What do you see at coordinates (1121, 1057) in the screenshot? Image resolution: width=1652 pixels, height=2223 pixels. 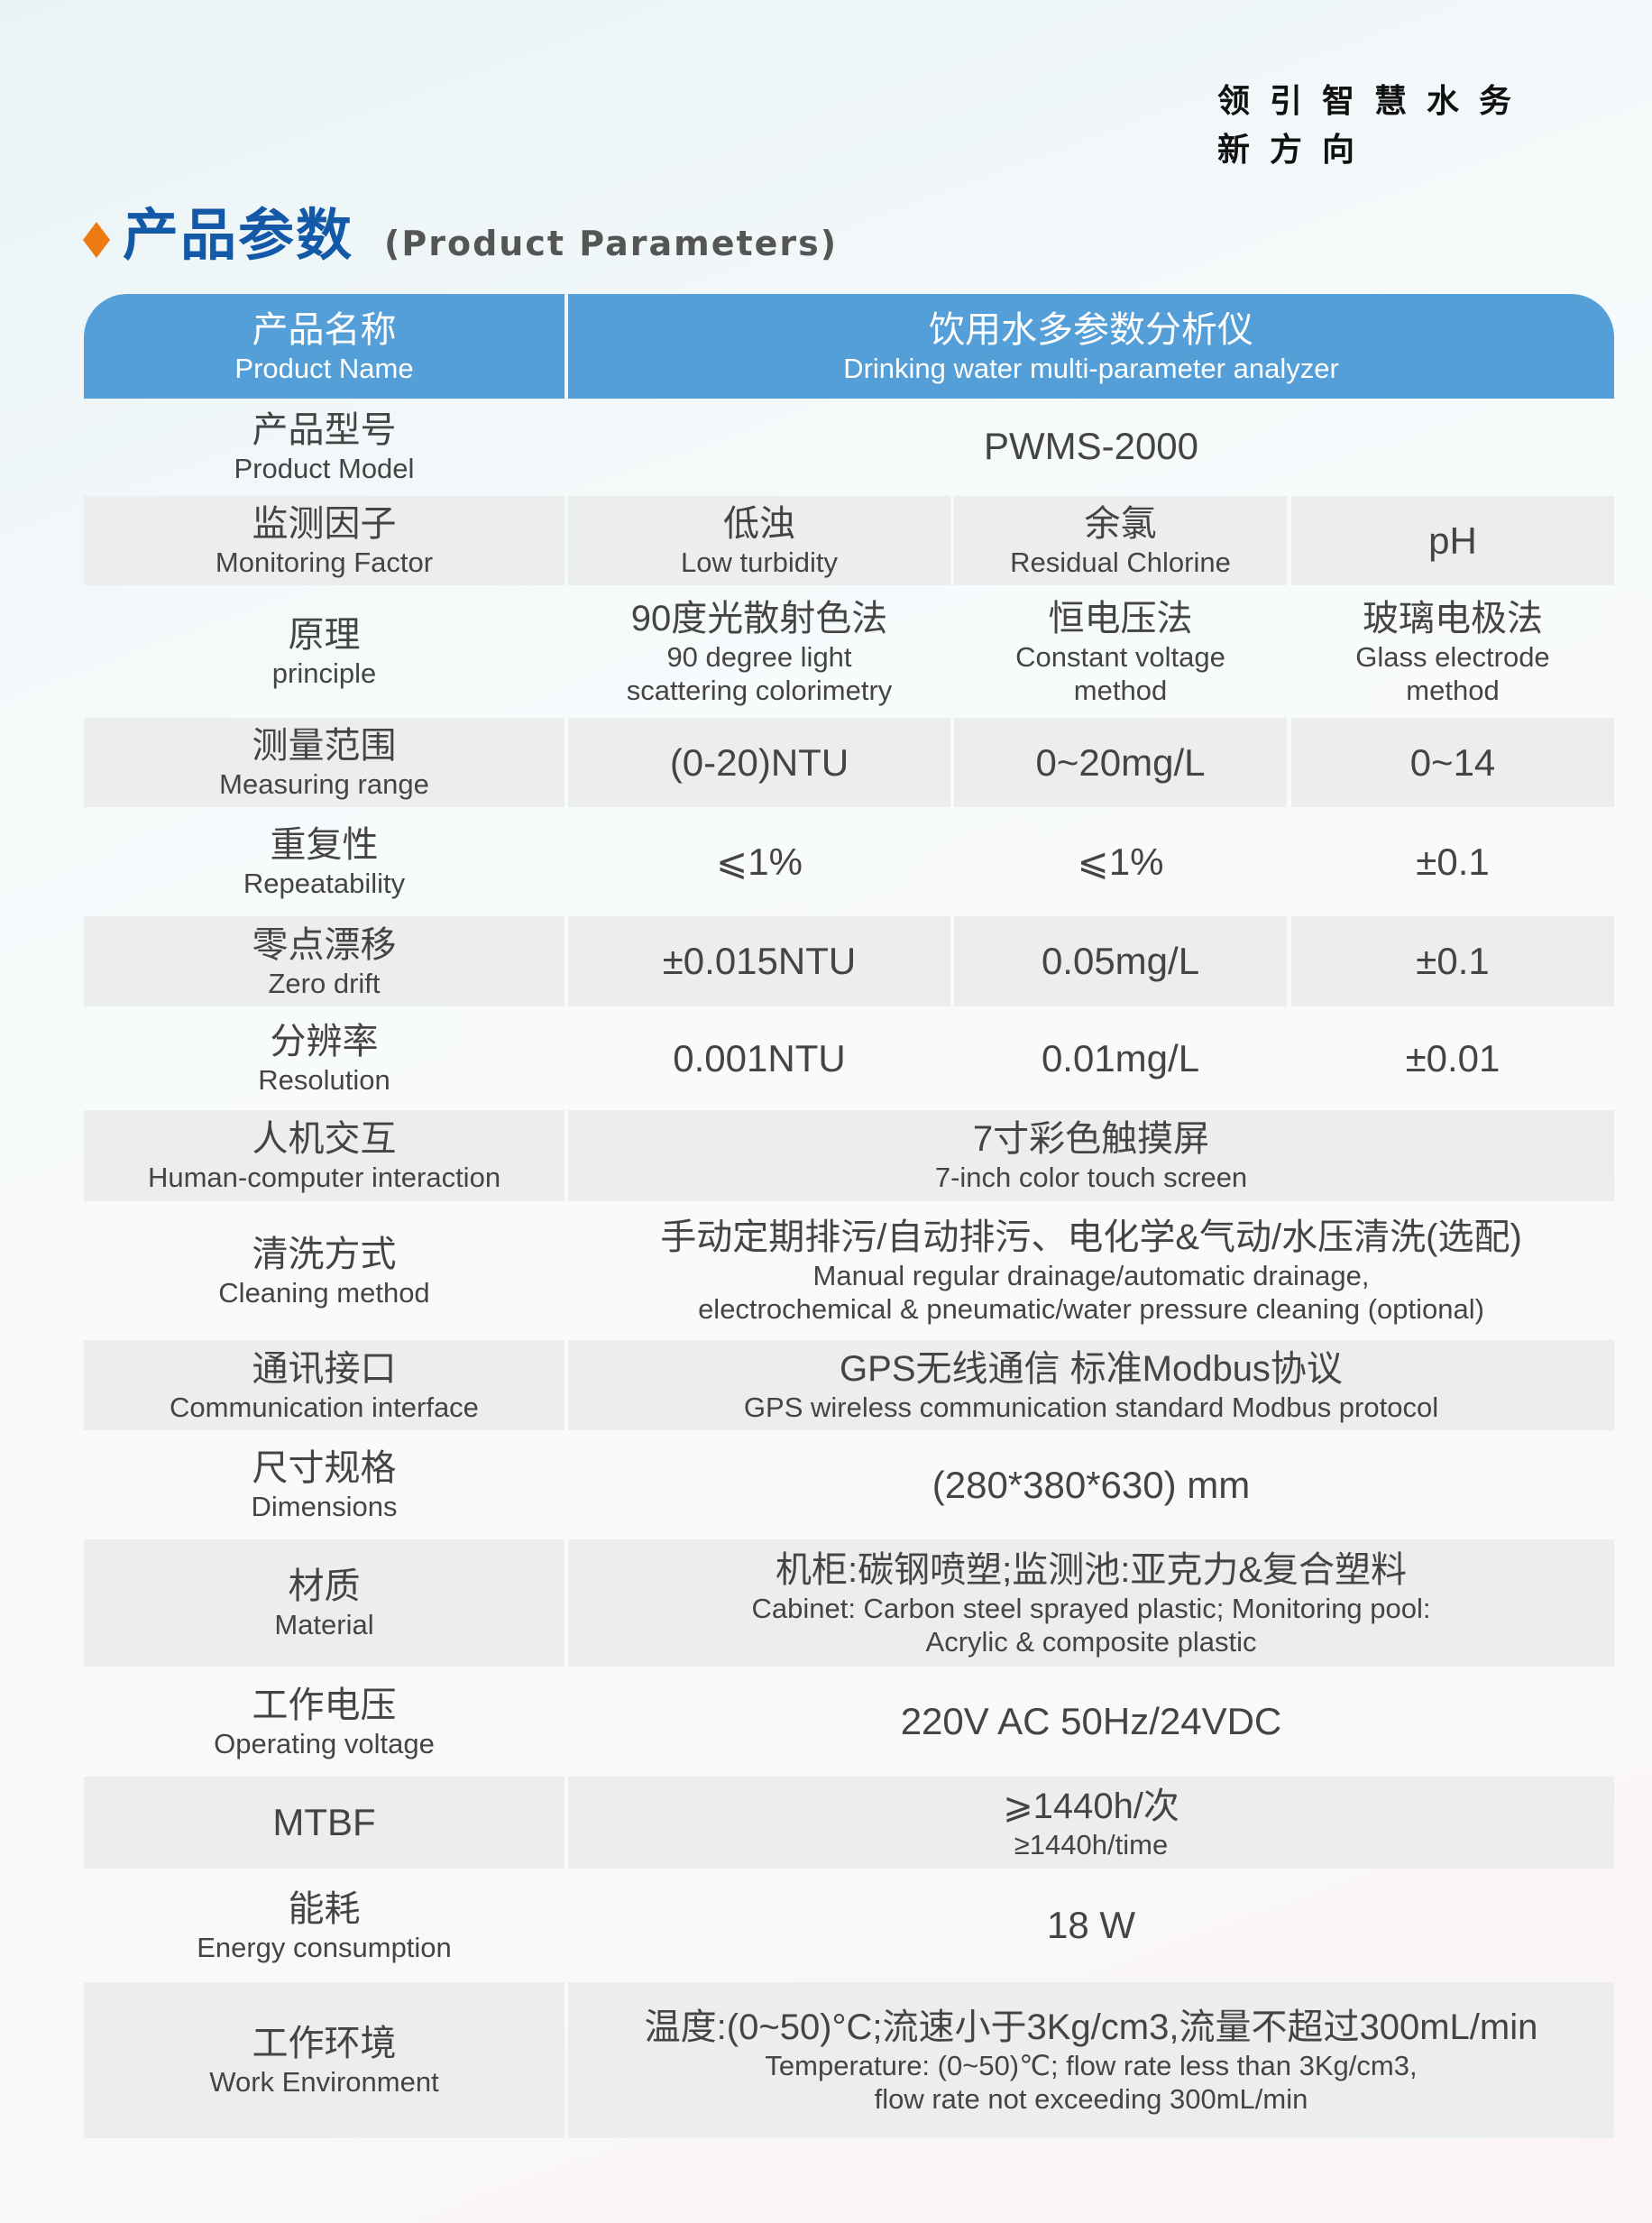 I see `row-value: 0.01mg/L` at bounding box center [1121, 1057].